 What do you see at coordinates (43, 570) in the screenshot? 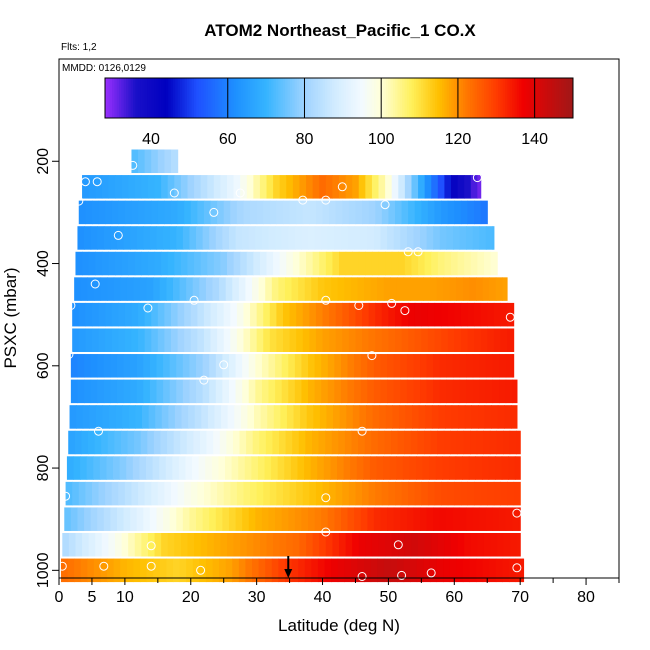
I see `y-tick-label: 1000` at bounding box center [43, 570].